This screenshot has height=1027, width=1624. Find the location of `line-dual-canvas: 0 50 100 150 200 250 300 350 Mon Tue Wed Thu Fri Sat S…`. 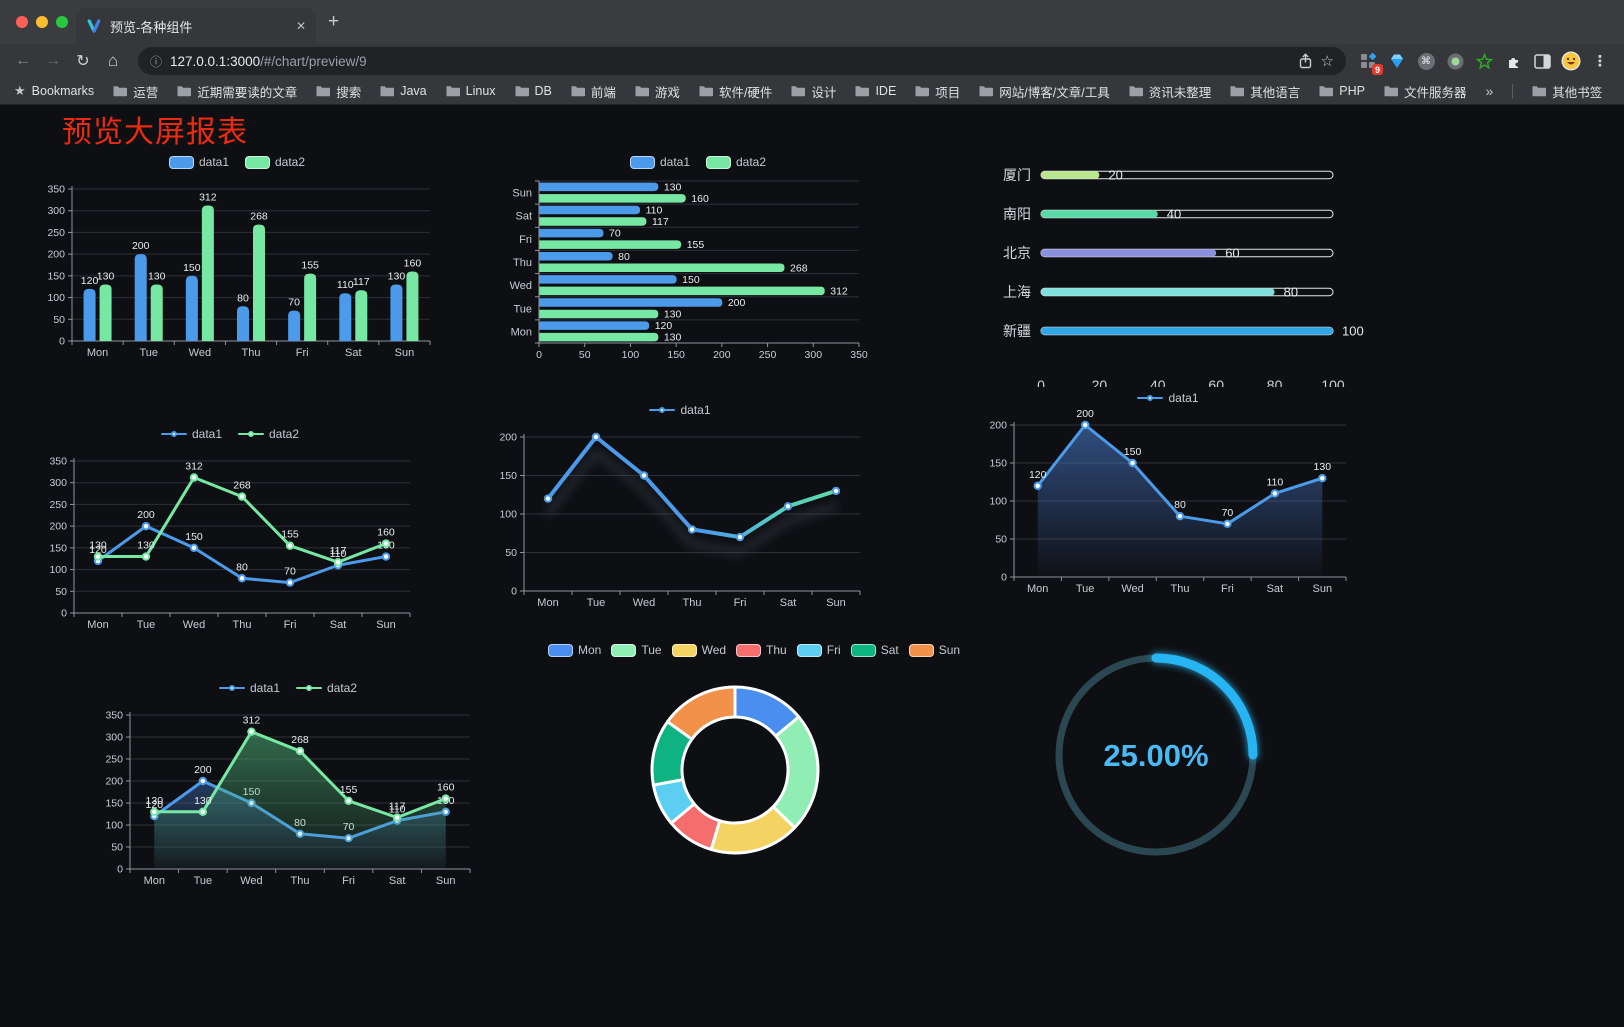

line-dual-canvas: 0 50 100 150 200 250 300 350 Mon Tue Wed Thu Fri Sat S… is located at coordinates (230, 540).